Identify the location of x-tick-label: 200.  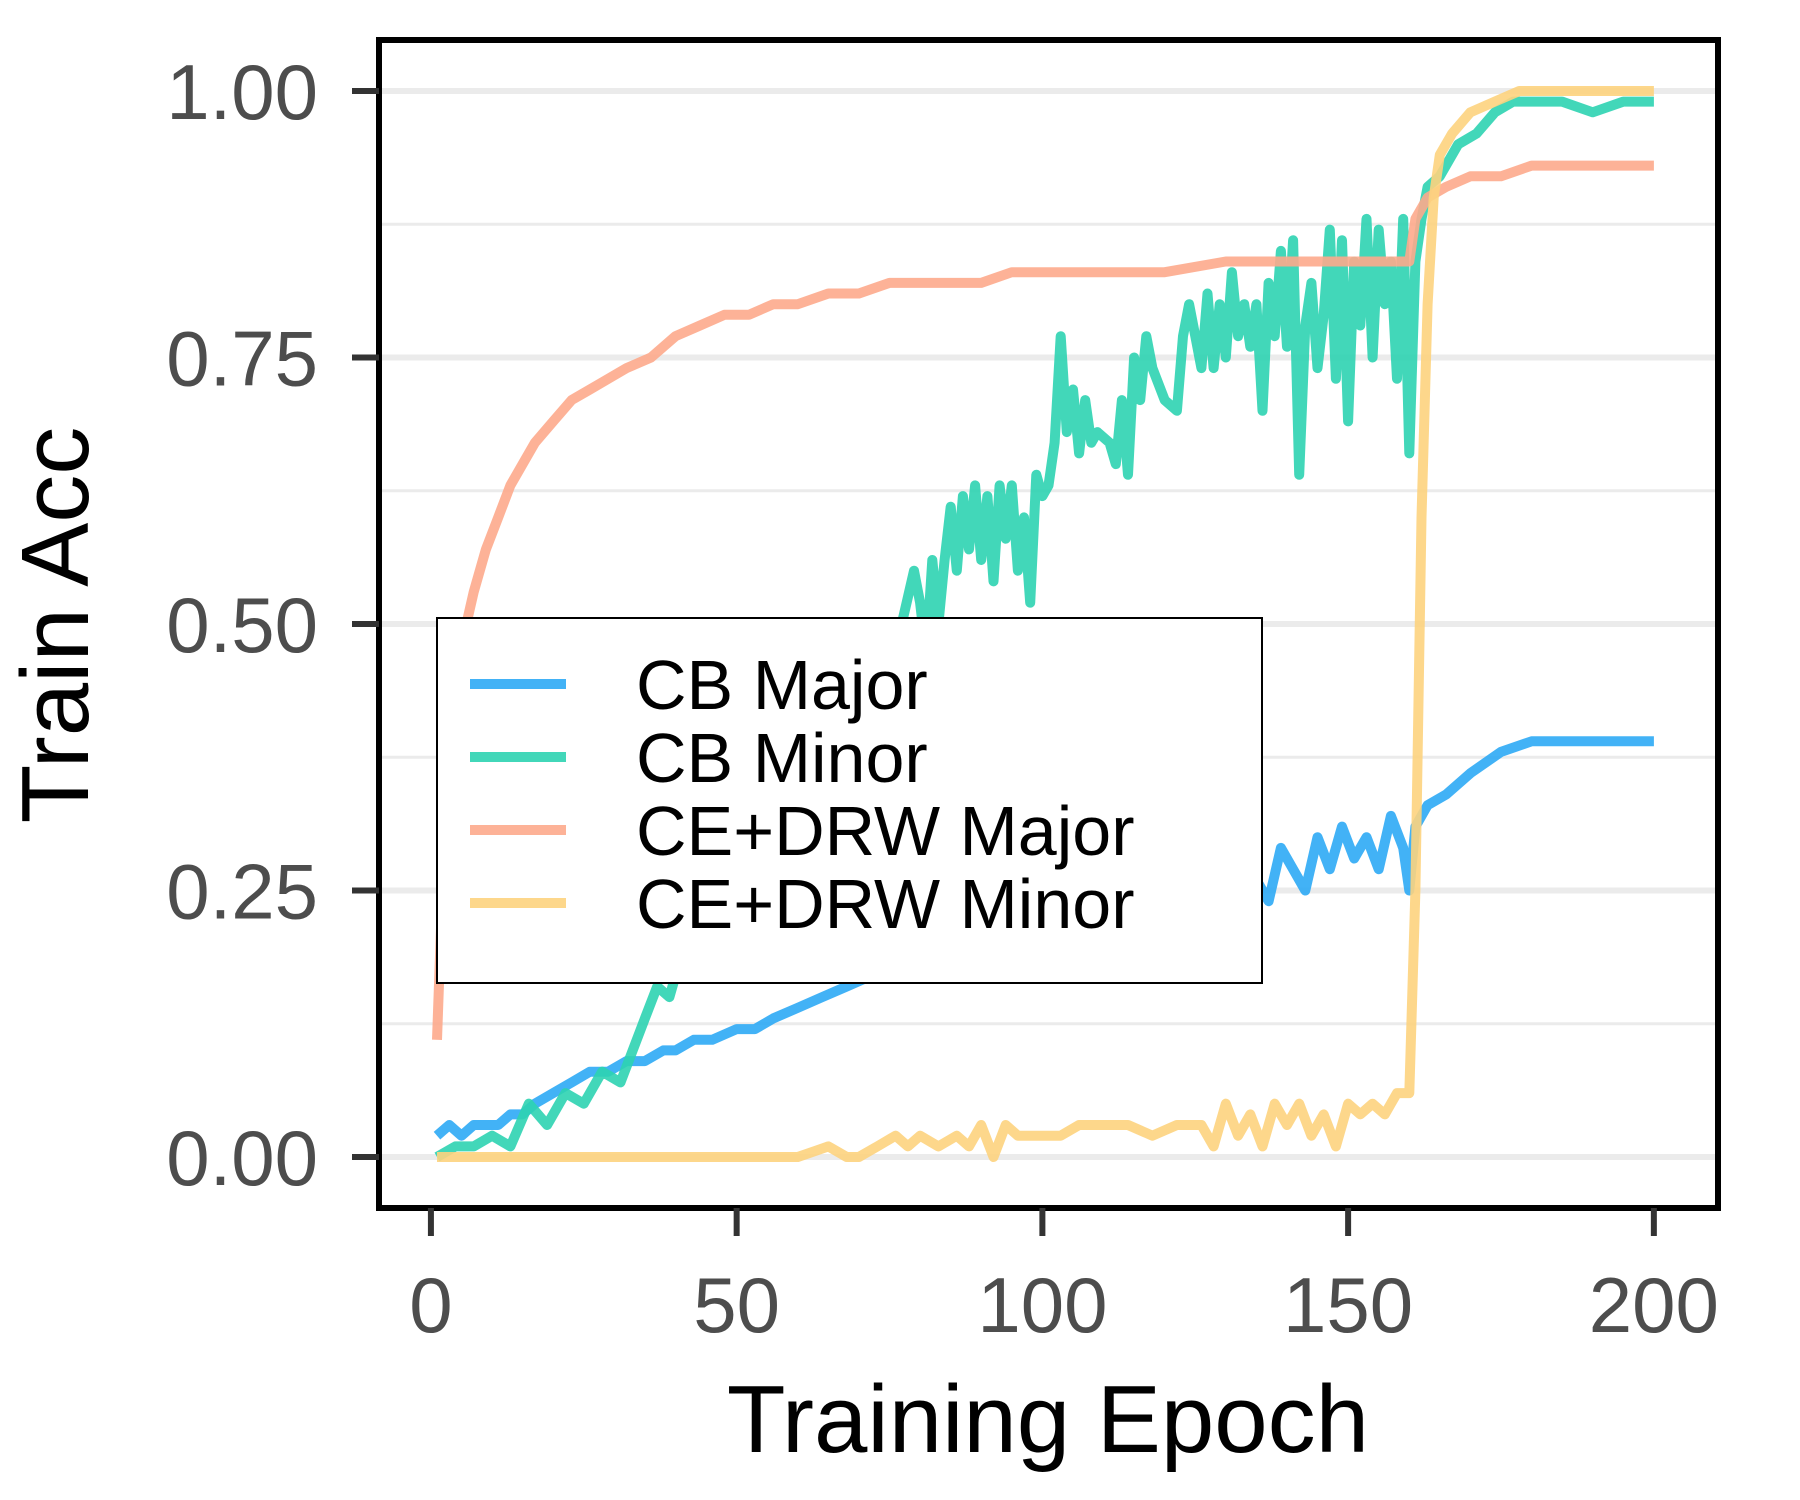
(1654, 1305).